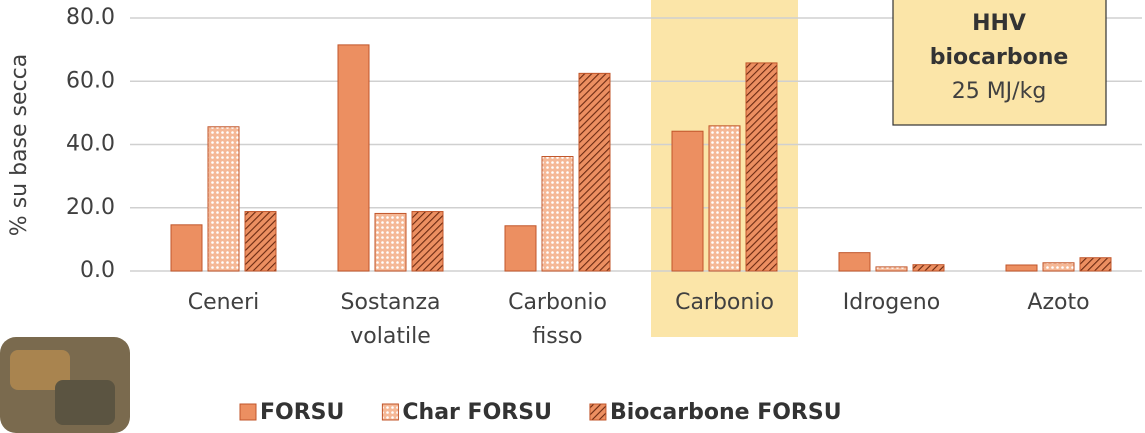  Describe the element at coordinates (891, 302) in the screenshot. I see `x-tick-label: Idrogeno` at that location.